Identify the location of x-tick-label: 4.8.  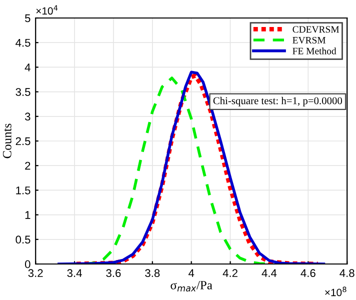
(347, 273).